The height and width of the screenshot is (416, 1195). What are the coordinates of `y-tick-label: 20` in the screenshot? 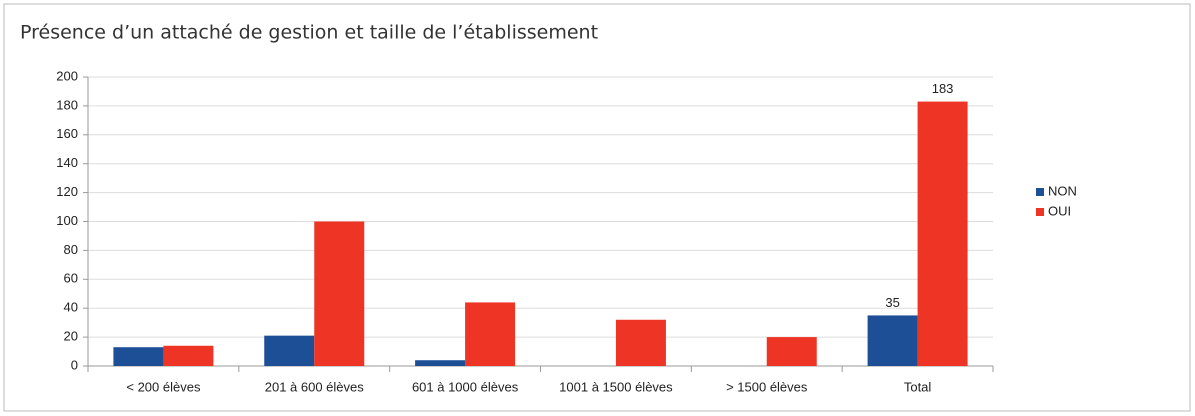 It's located at (71, 336).